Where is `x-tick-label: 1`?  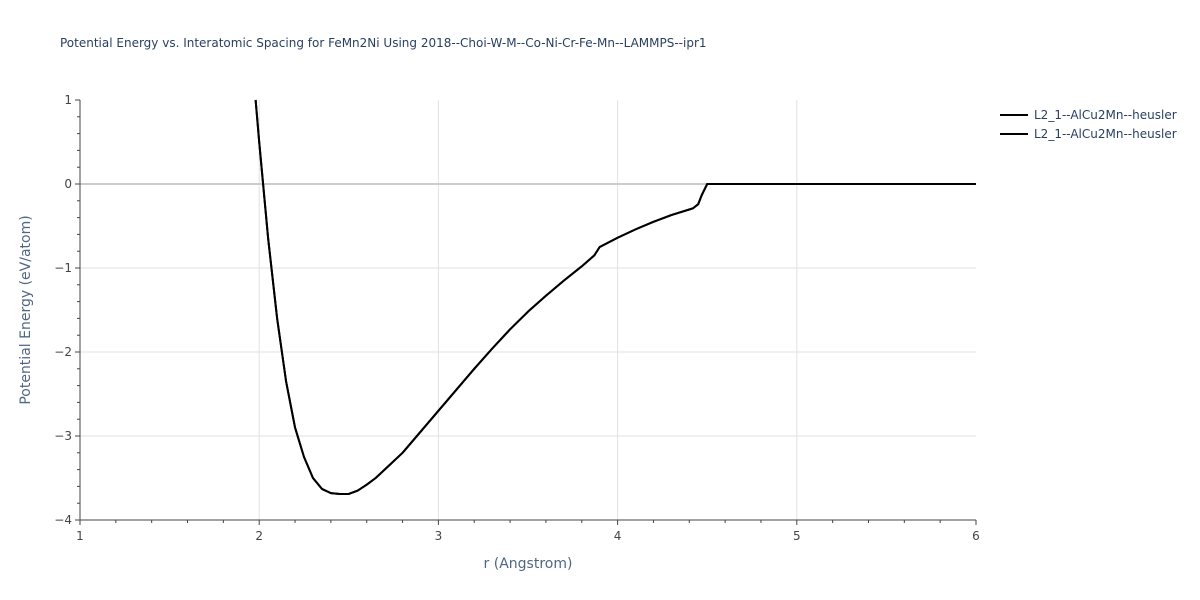 x-tick-label: 1 is located at coordinates (80, 536).